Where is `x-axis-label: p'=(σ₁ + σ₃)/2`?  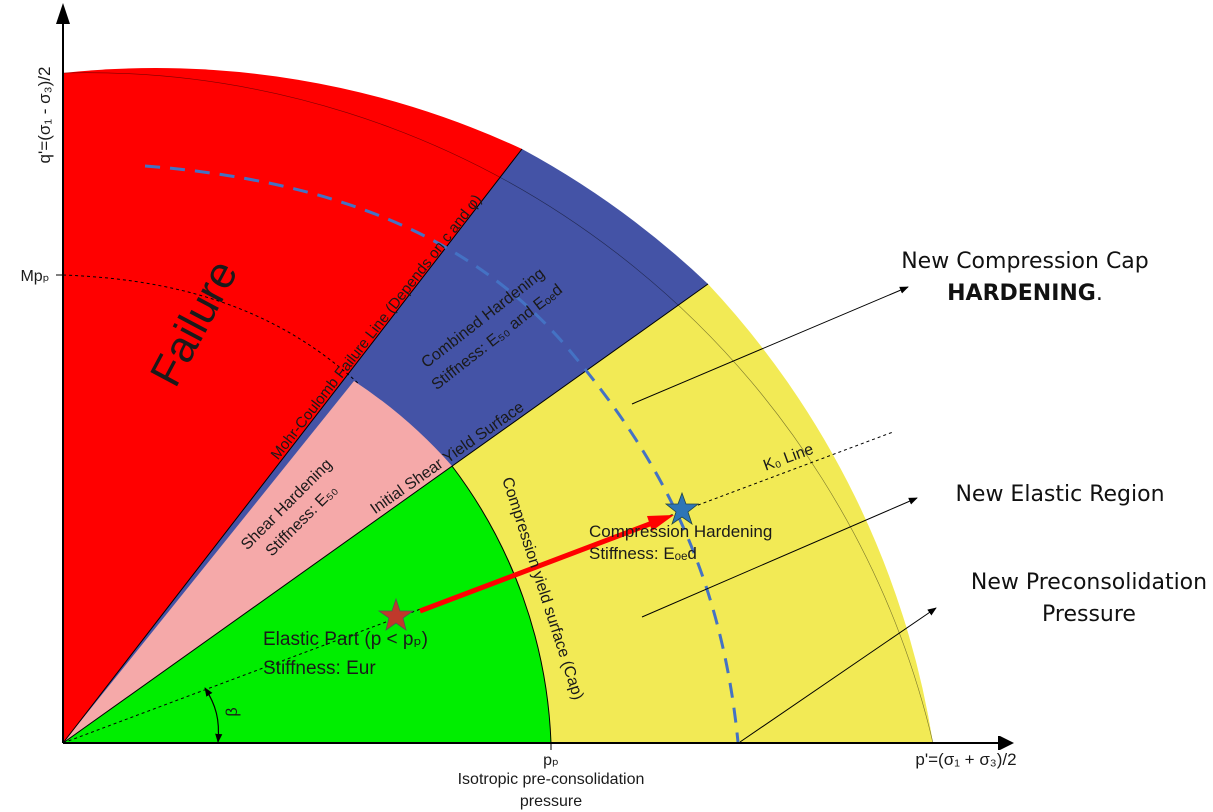 x-axis-label: p'=(σ₁ + σ₃)/2 is located at coordinates (965, 759).